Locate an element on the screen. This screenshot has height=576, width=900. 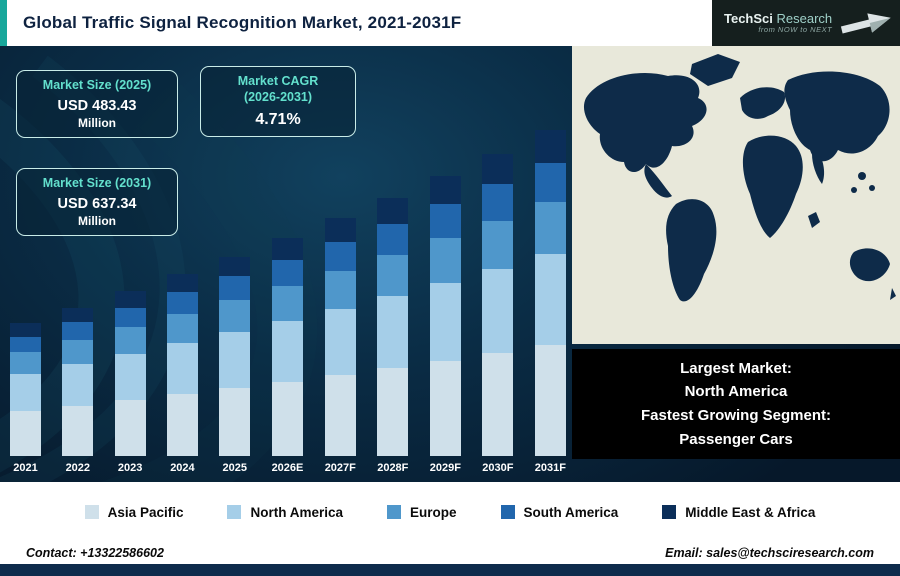
market-cagr-title-line2: (2026-2031) is located at coordinates (278, 96).